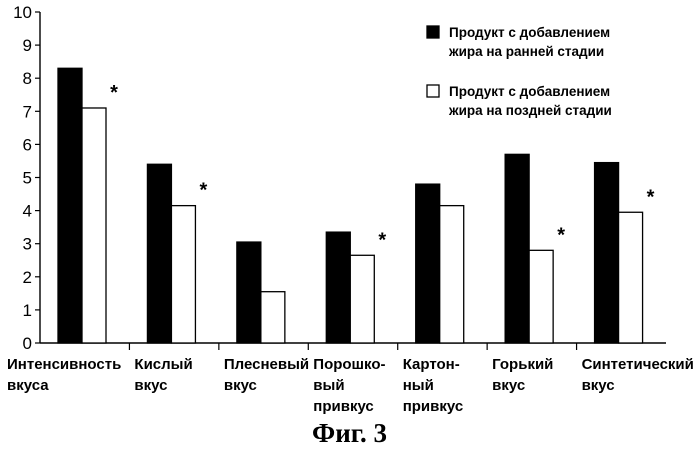 This screenshot has width=699, height=456. I want to click on y-tick-label: 10, so click(22, 12).